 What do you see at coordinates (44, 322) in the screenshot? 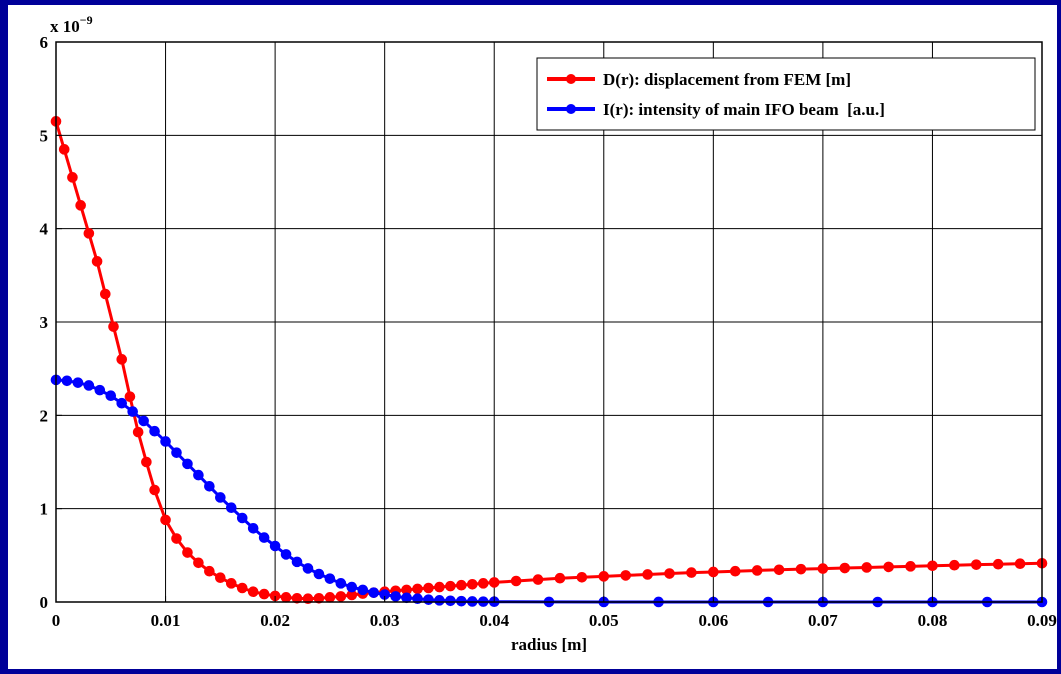
I see `y-tick-label: 3` at bounding box center [44, 322].